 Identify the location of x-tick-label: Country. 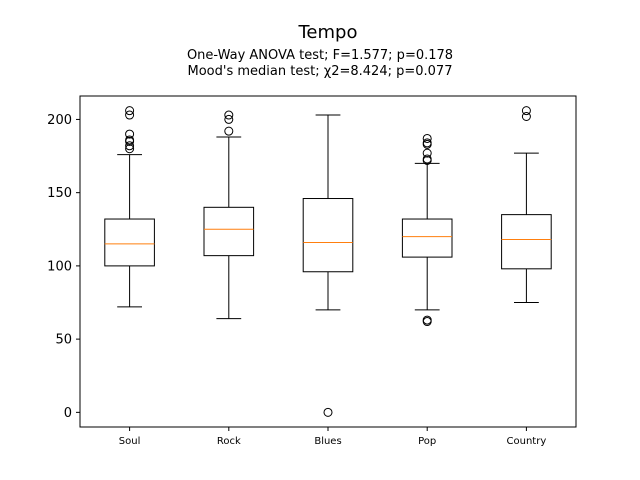
(527, 441).